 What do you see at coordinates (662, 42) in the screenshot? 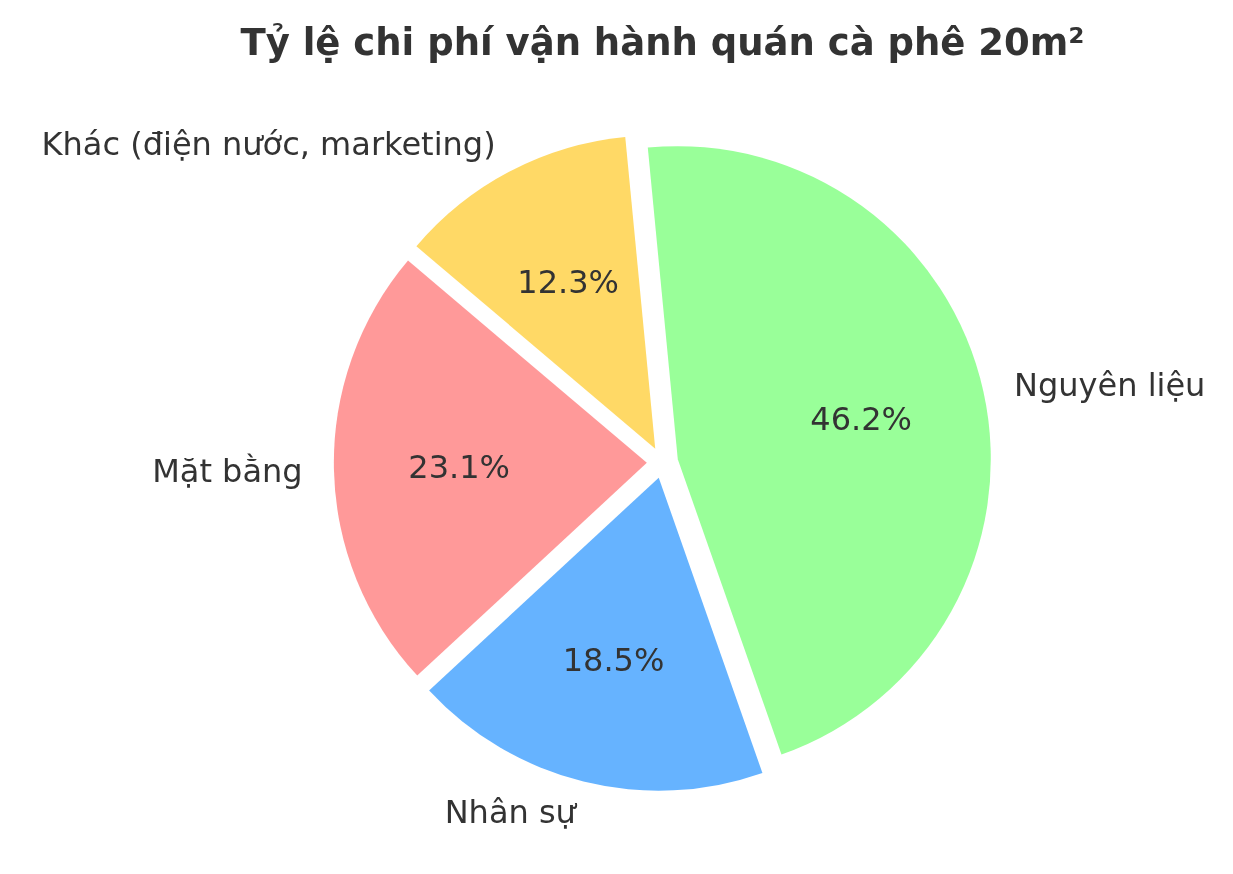
I see `chart-title: Tỷ lệ chi phí vận hành quán cà phê 20m²` at bounding box center [662, 42].